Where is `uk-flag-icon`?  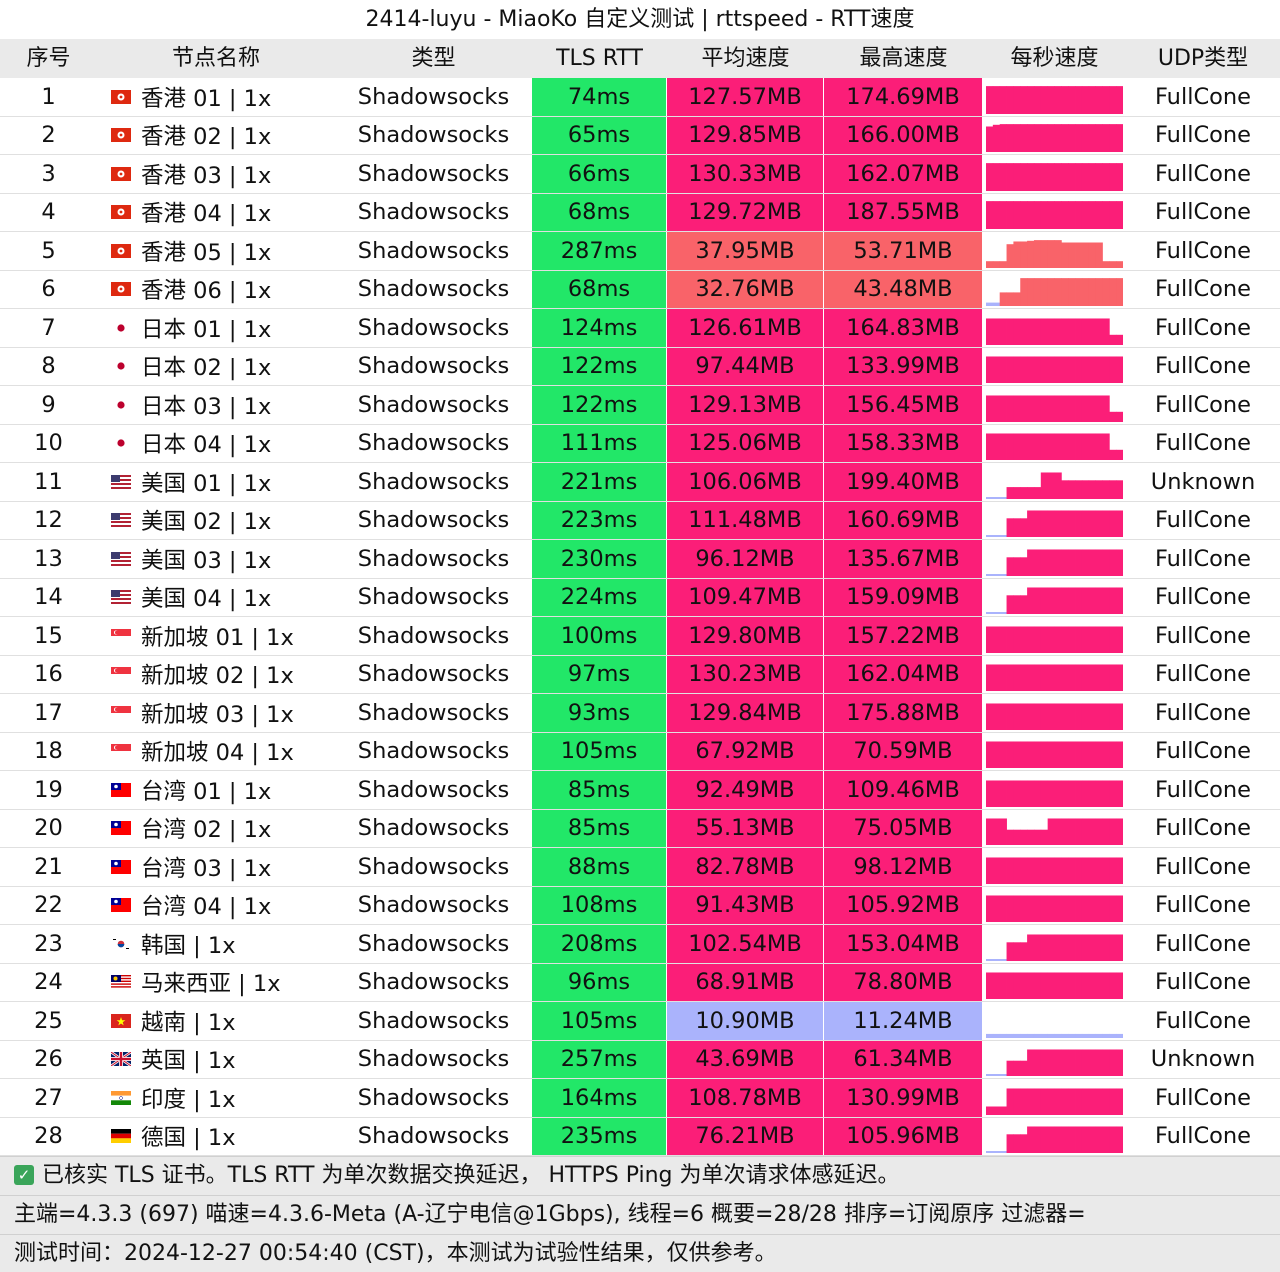 uk-flag-icon is located at coordinates (121, 1059).